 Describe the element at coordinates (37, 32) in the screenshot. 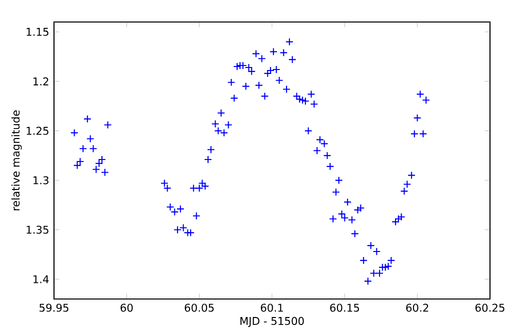

I see `y-tick-label: 1.15` at that location.